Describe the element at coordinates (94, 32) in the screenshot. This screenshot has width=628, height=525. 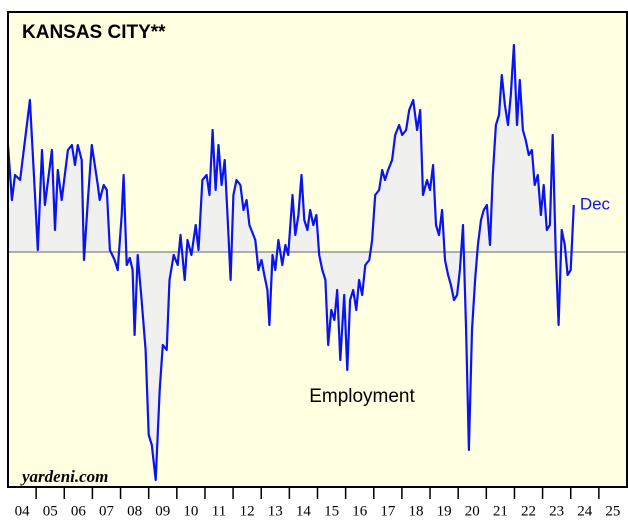
I see `chart-title: KANSAS CITY**` at that location.